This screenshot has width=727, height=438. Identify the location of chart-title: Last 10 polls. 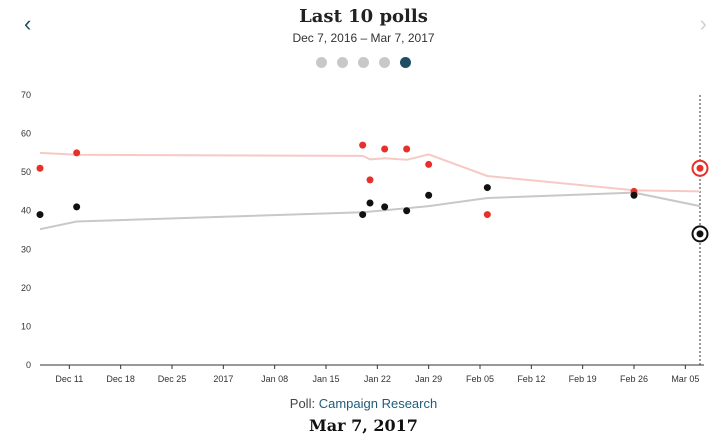
(363, 16).